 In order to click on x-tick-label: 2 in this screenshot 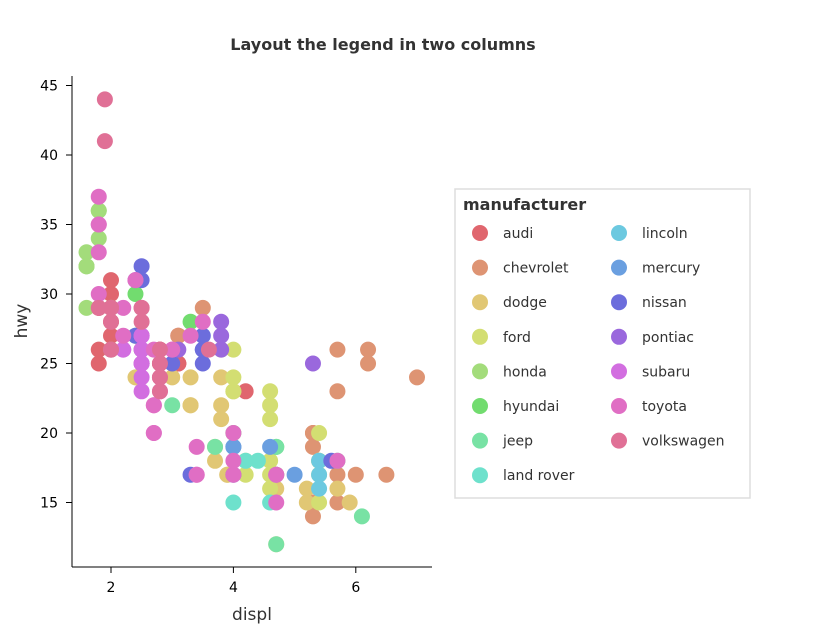, I will do `click(111, 588)`.